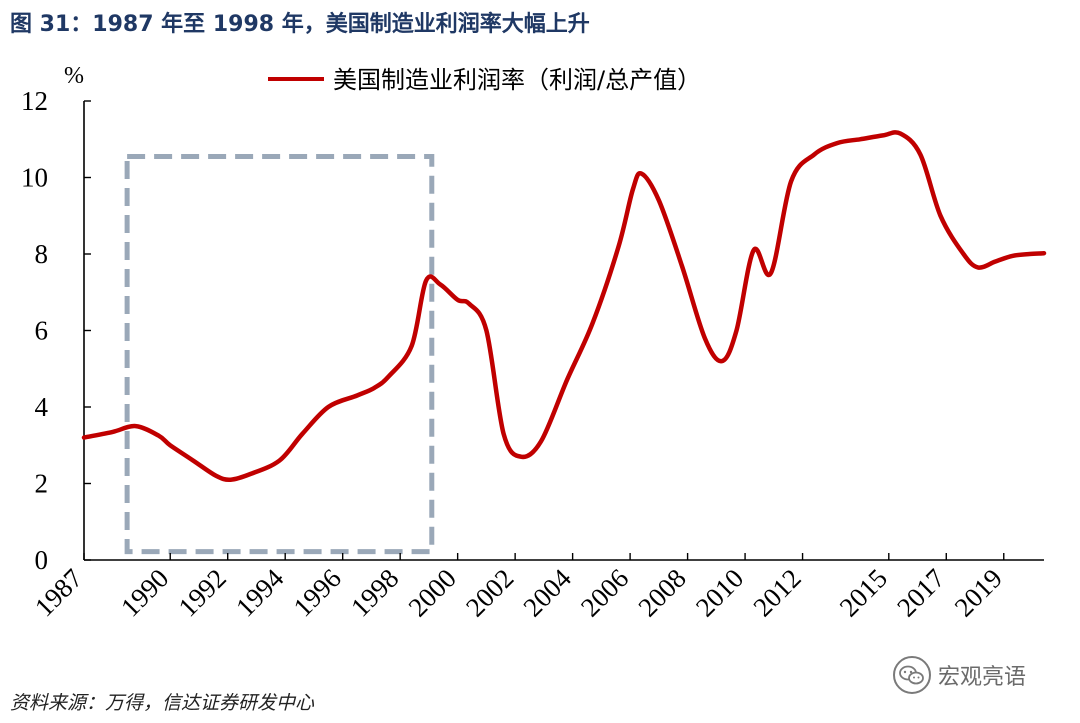 This screenshot has width=1080, height=723. Describe the element at coordinates (144, 592) in the screenshot. I see `x-tick-label: 1990` at that location.